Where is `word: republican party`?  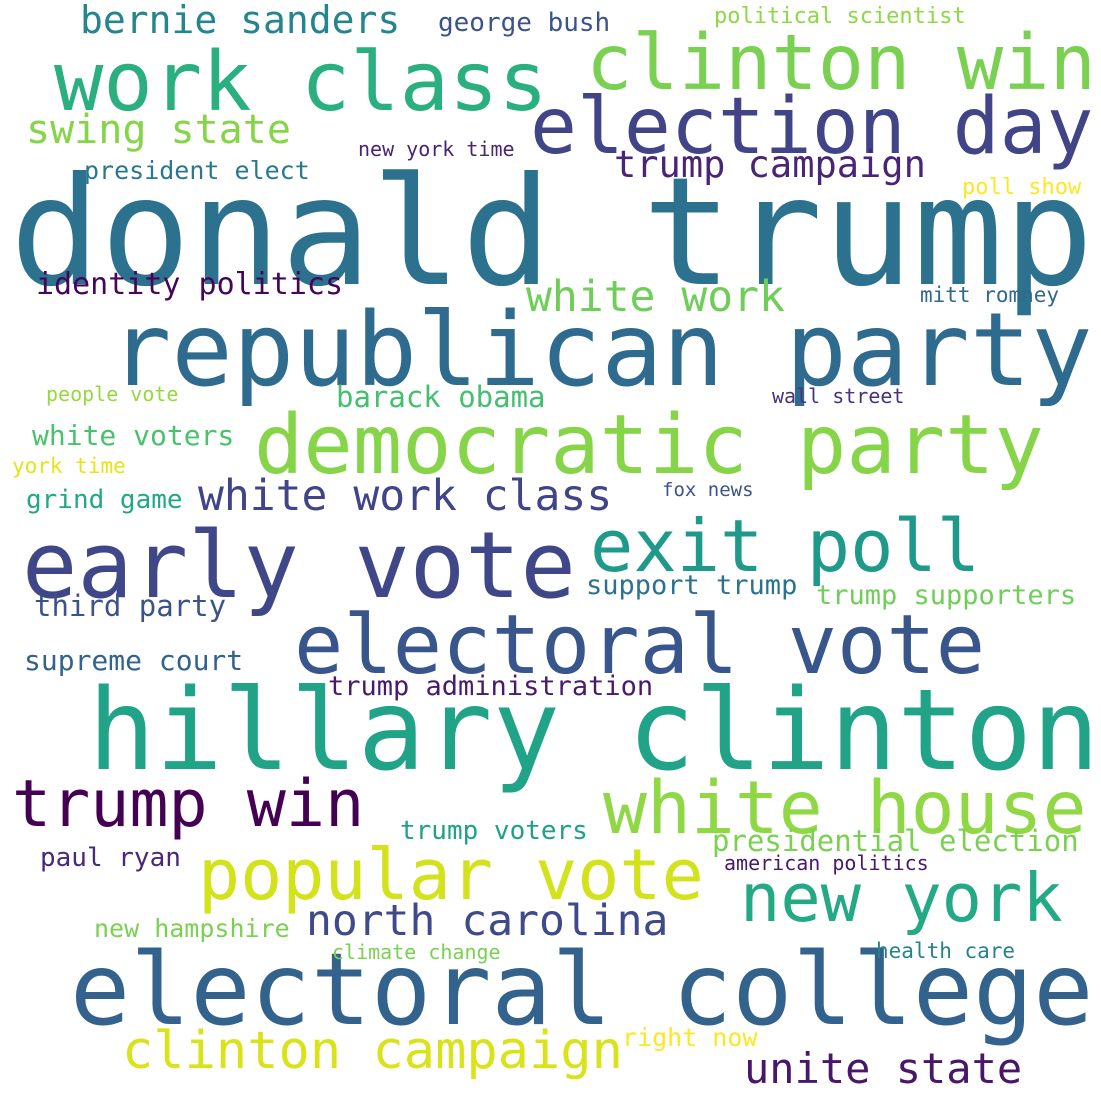
word: republican party is located at coordinates (601, 350).